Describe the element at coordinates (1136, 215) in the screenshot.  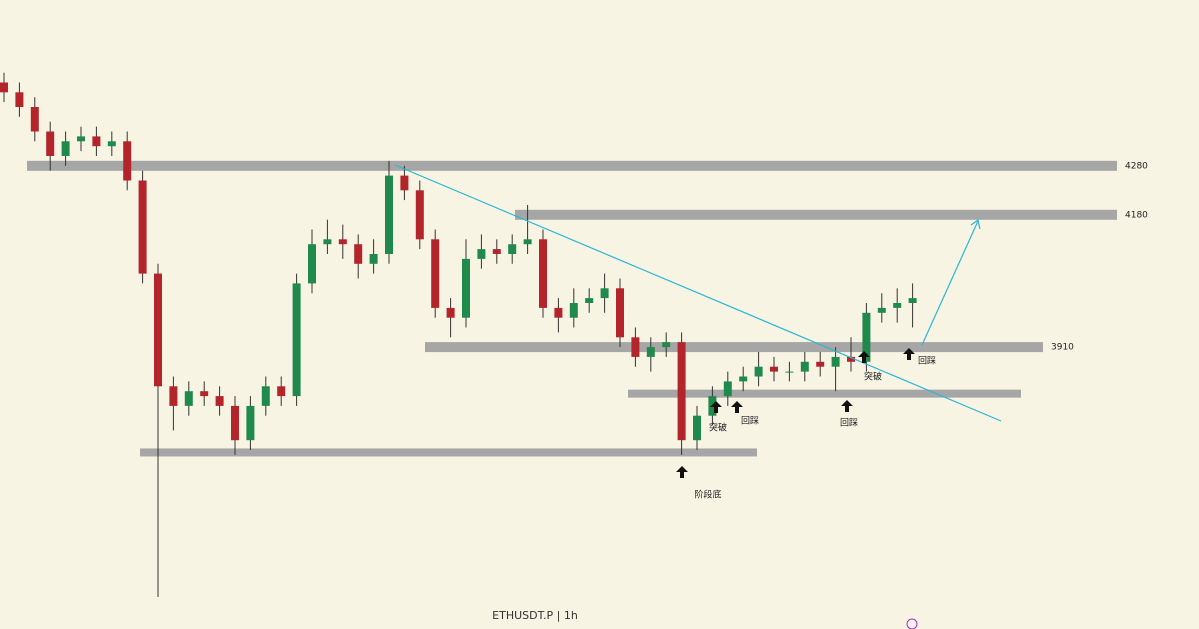
I see `level-label: 4180` at that location.